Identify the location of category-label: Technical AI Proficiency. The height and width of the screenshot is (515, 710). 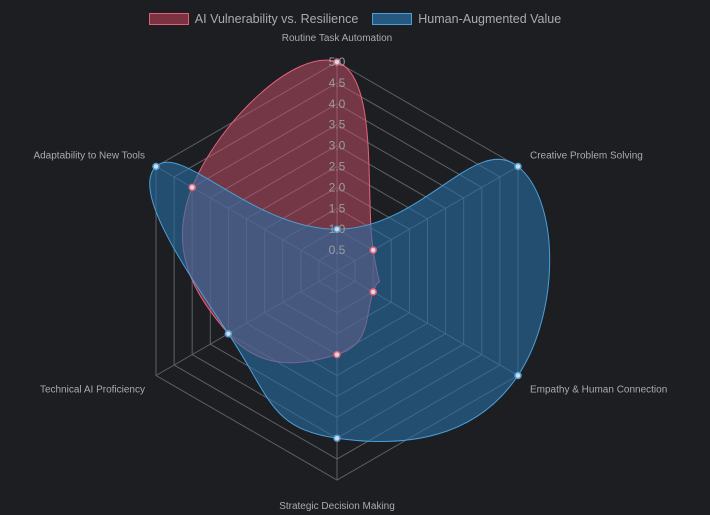
(92, 390).